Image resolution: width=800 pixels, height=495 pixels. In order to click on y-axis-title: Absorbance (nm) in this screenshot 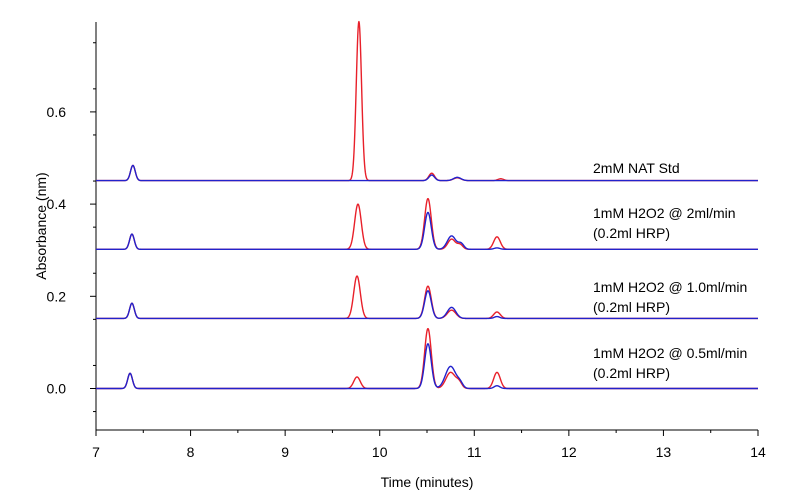, I will do `click(41, 225)`.